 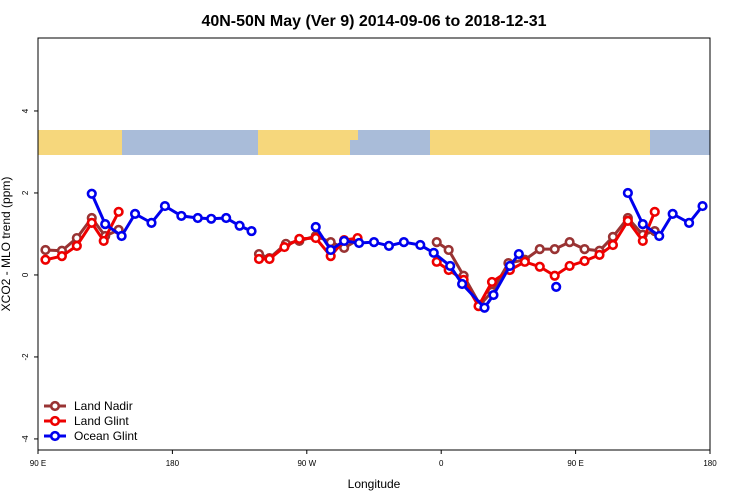 What do you see at coordinates (25, 110) in the screenshot?
I see `y-tick-label: 4` at bounding box center [25, 110].